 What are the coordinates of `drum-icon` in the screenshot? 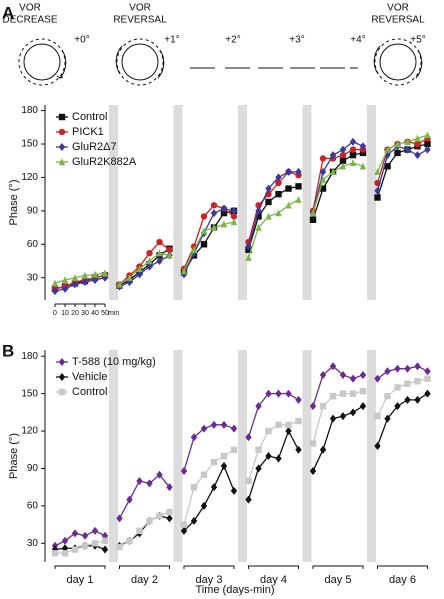 It's located at (140, 62).